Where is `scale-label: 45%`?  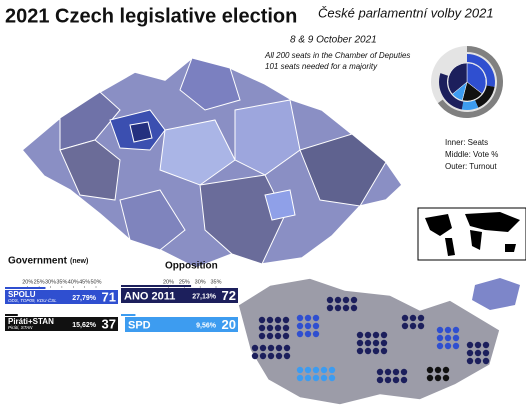 scale-label: 45% is located at coordinates (84, 282).